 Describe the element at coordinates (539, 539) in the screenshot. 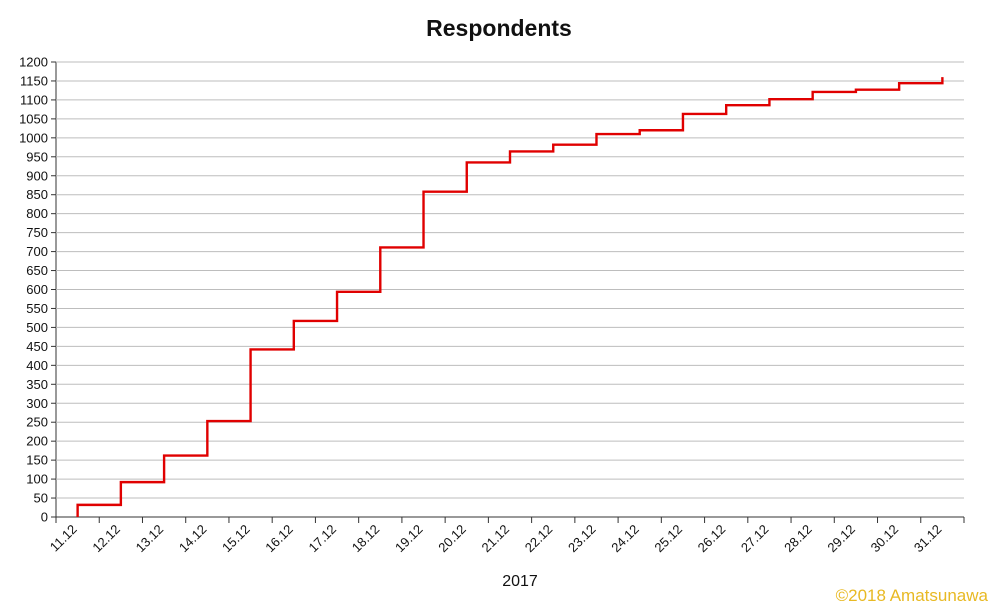

I see `x-tick-label: 22.12` at that location.